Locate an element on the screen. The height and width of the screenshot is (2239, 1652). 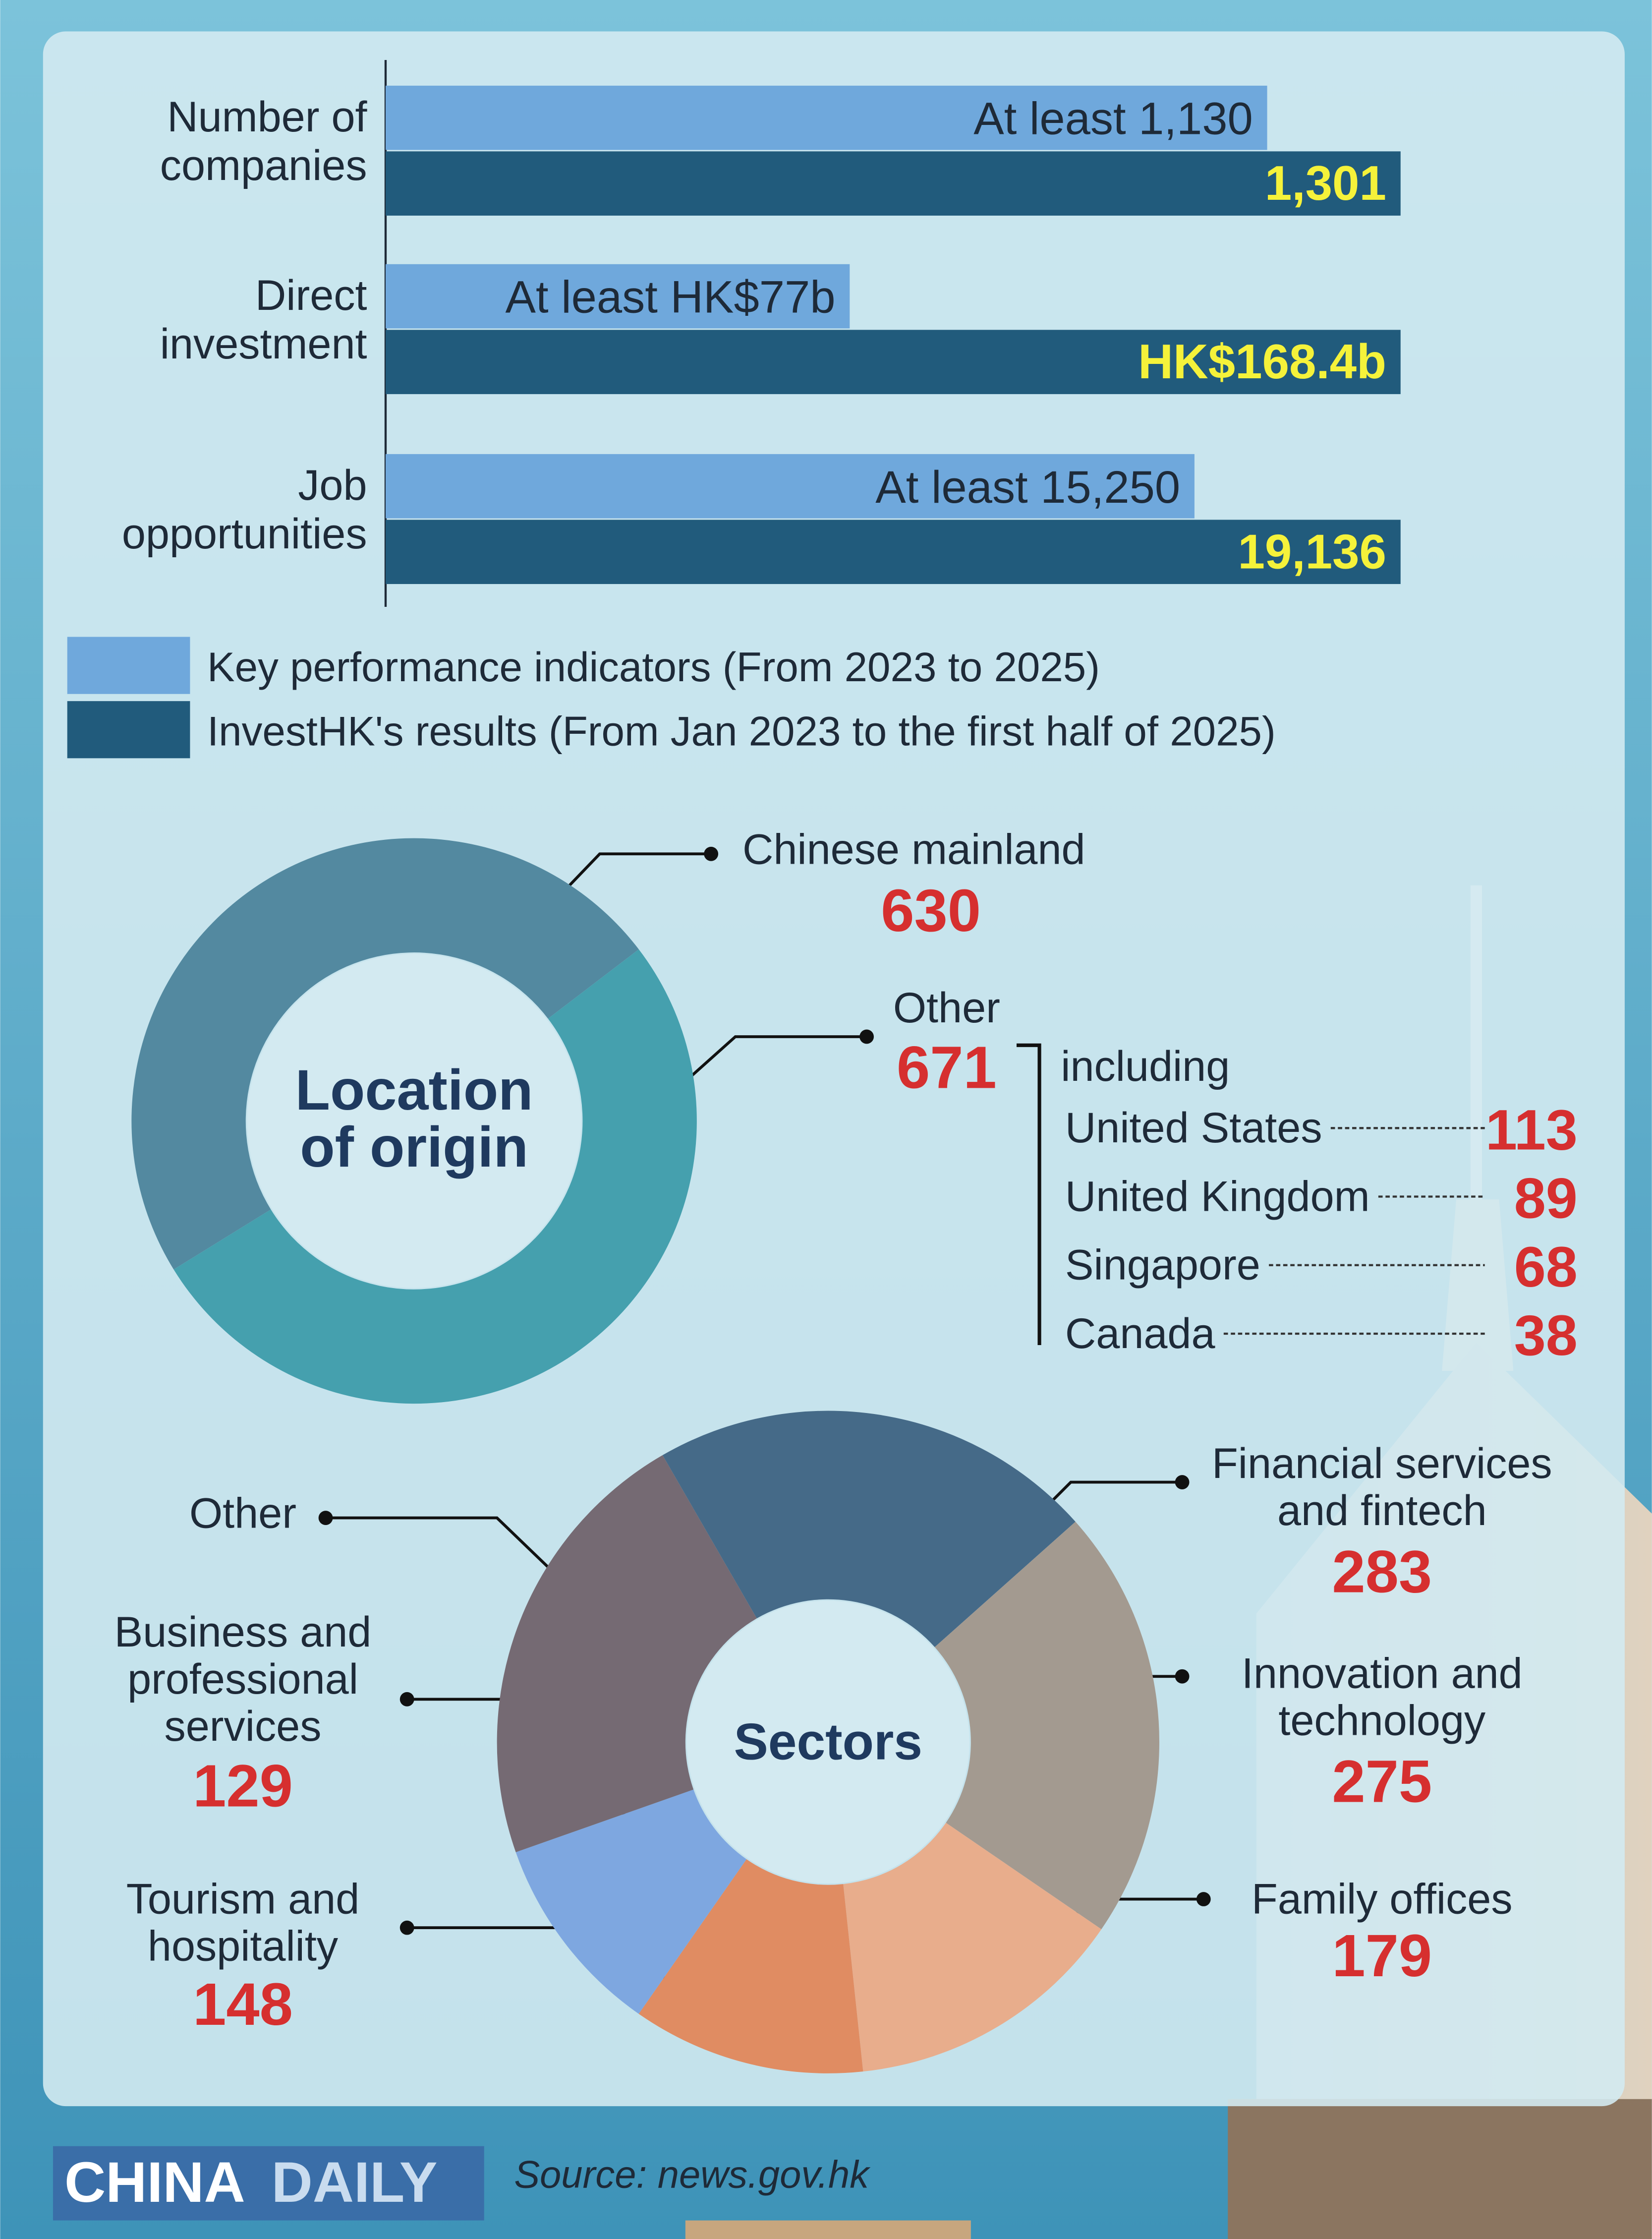
breakdown-name: Singapore is located at coordinates (1162, 1265).